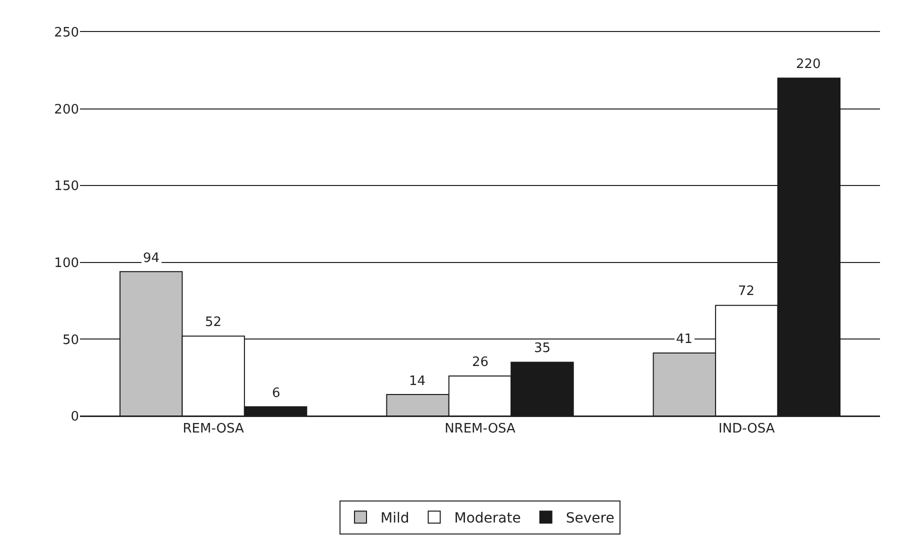 The width and height of the screenshot is (917, 547). Describe the element at coordinates (74, 417) in the screenshot. I see `y-tick-label: 0` at that location.